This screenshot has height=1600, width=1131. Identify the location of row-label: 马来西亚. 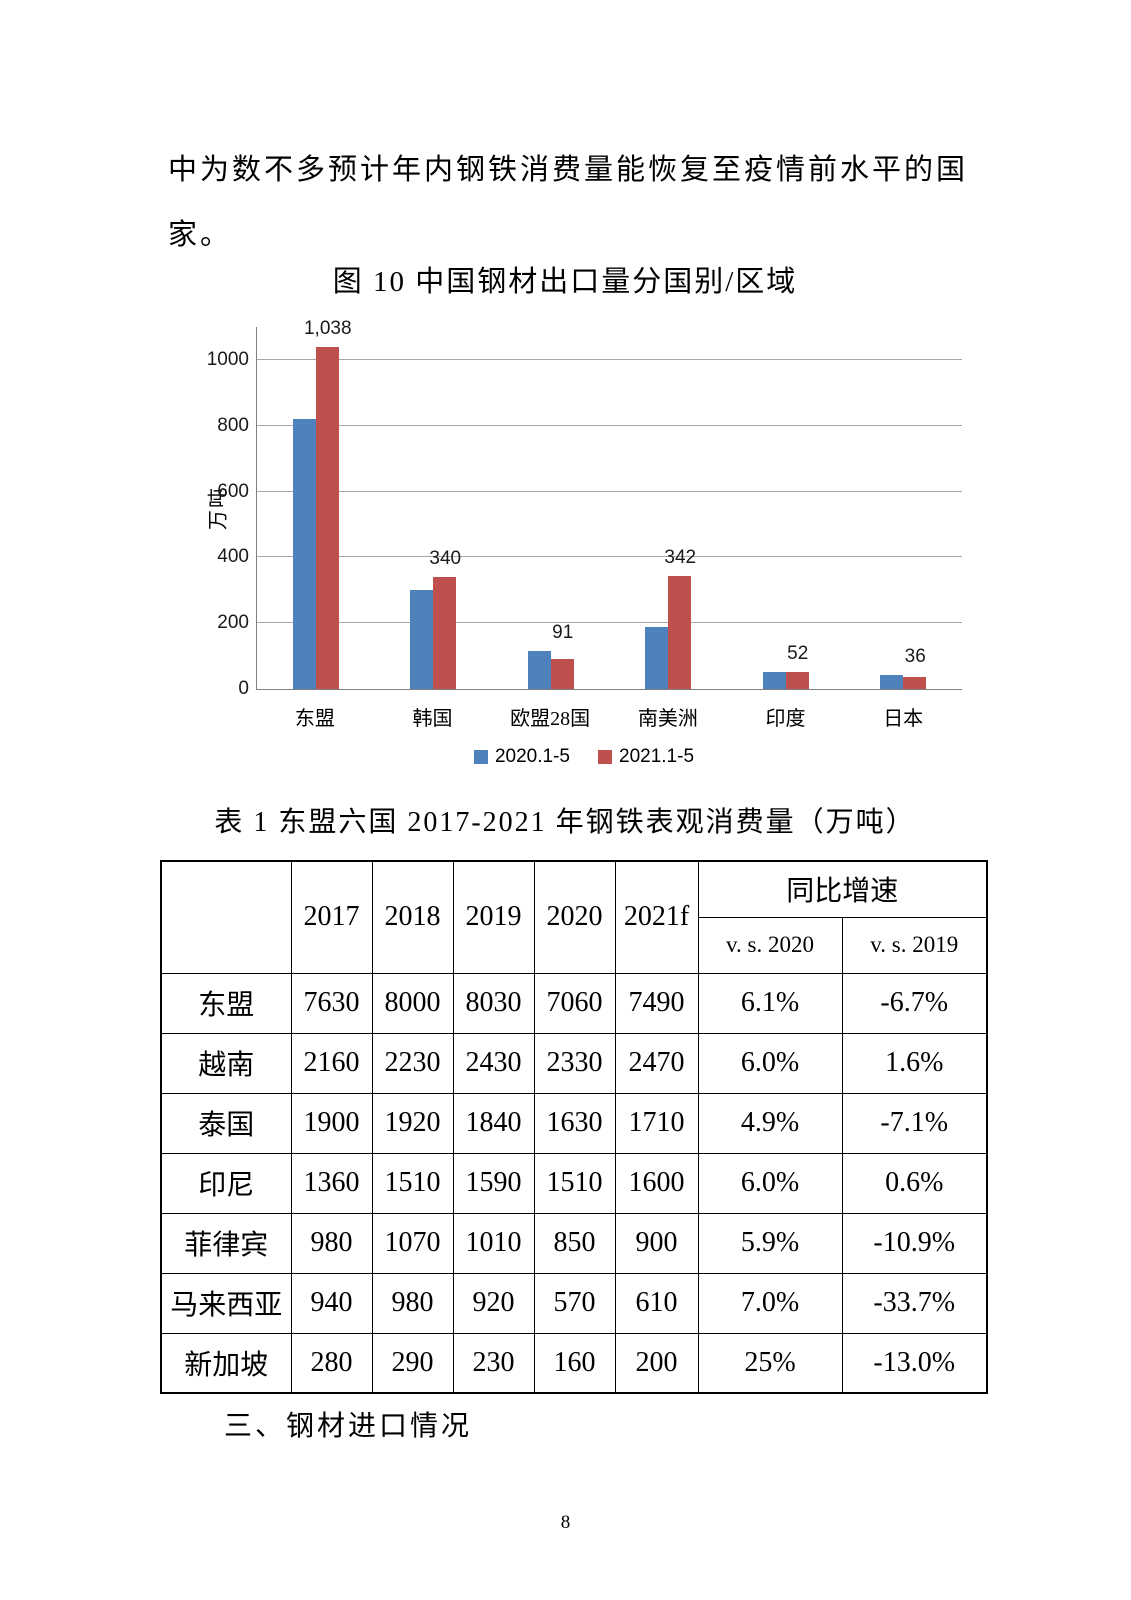
(226, 1303).